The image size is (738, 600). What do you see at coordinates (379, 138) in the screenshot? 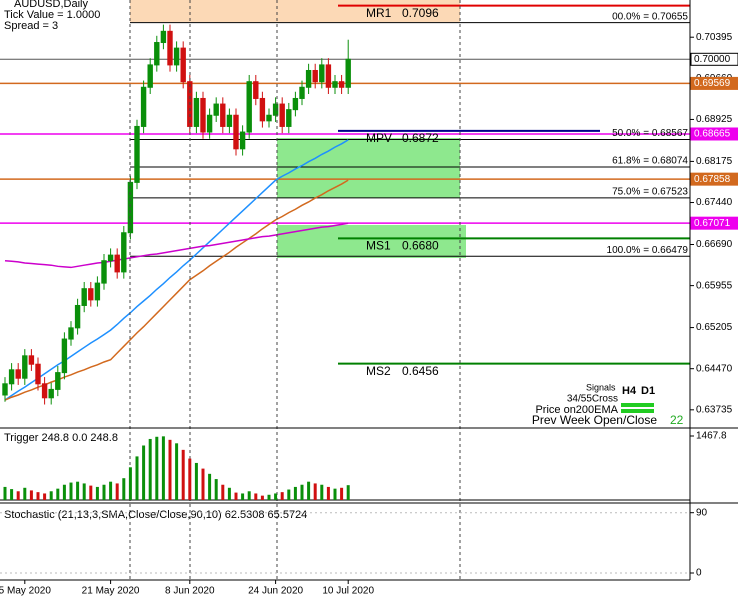
I see `pivot-name: MPV` at bounding box center [379, 138].